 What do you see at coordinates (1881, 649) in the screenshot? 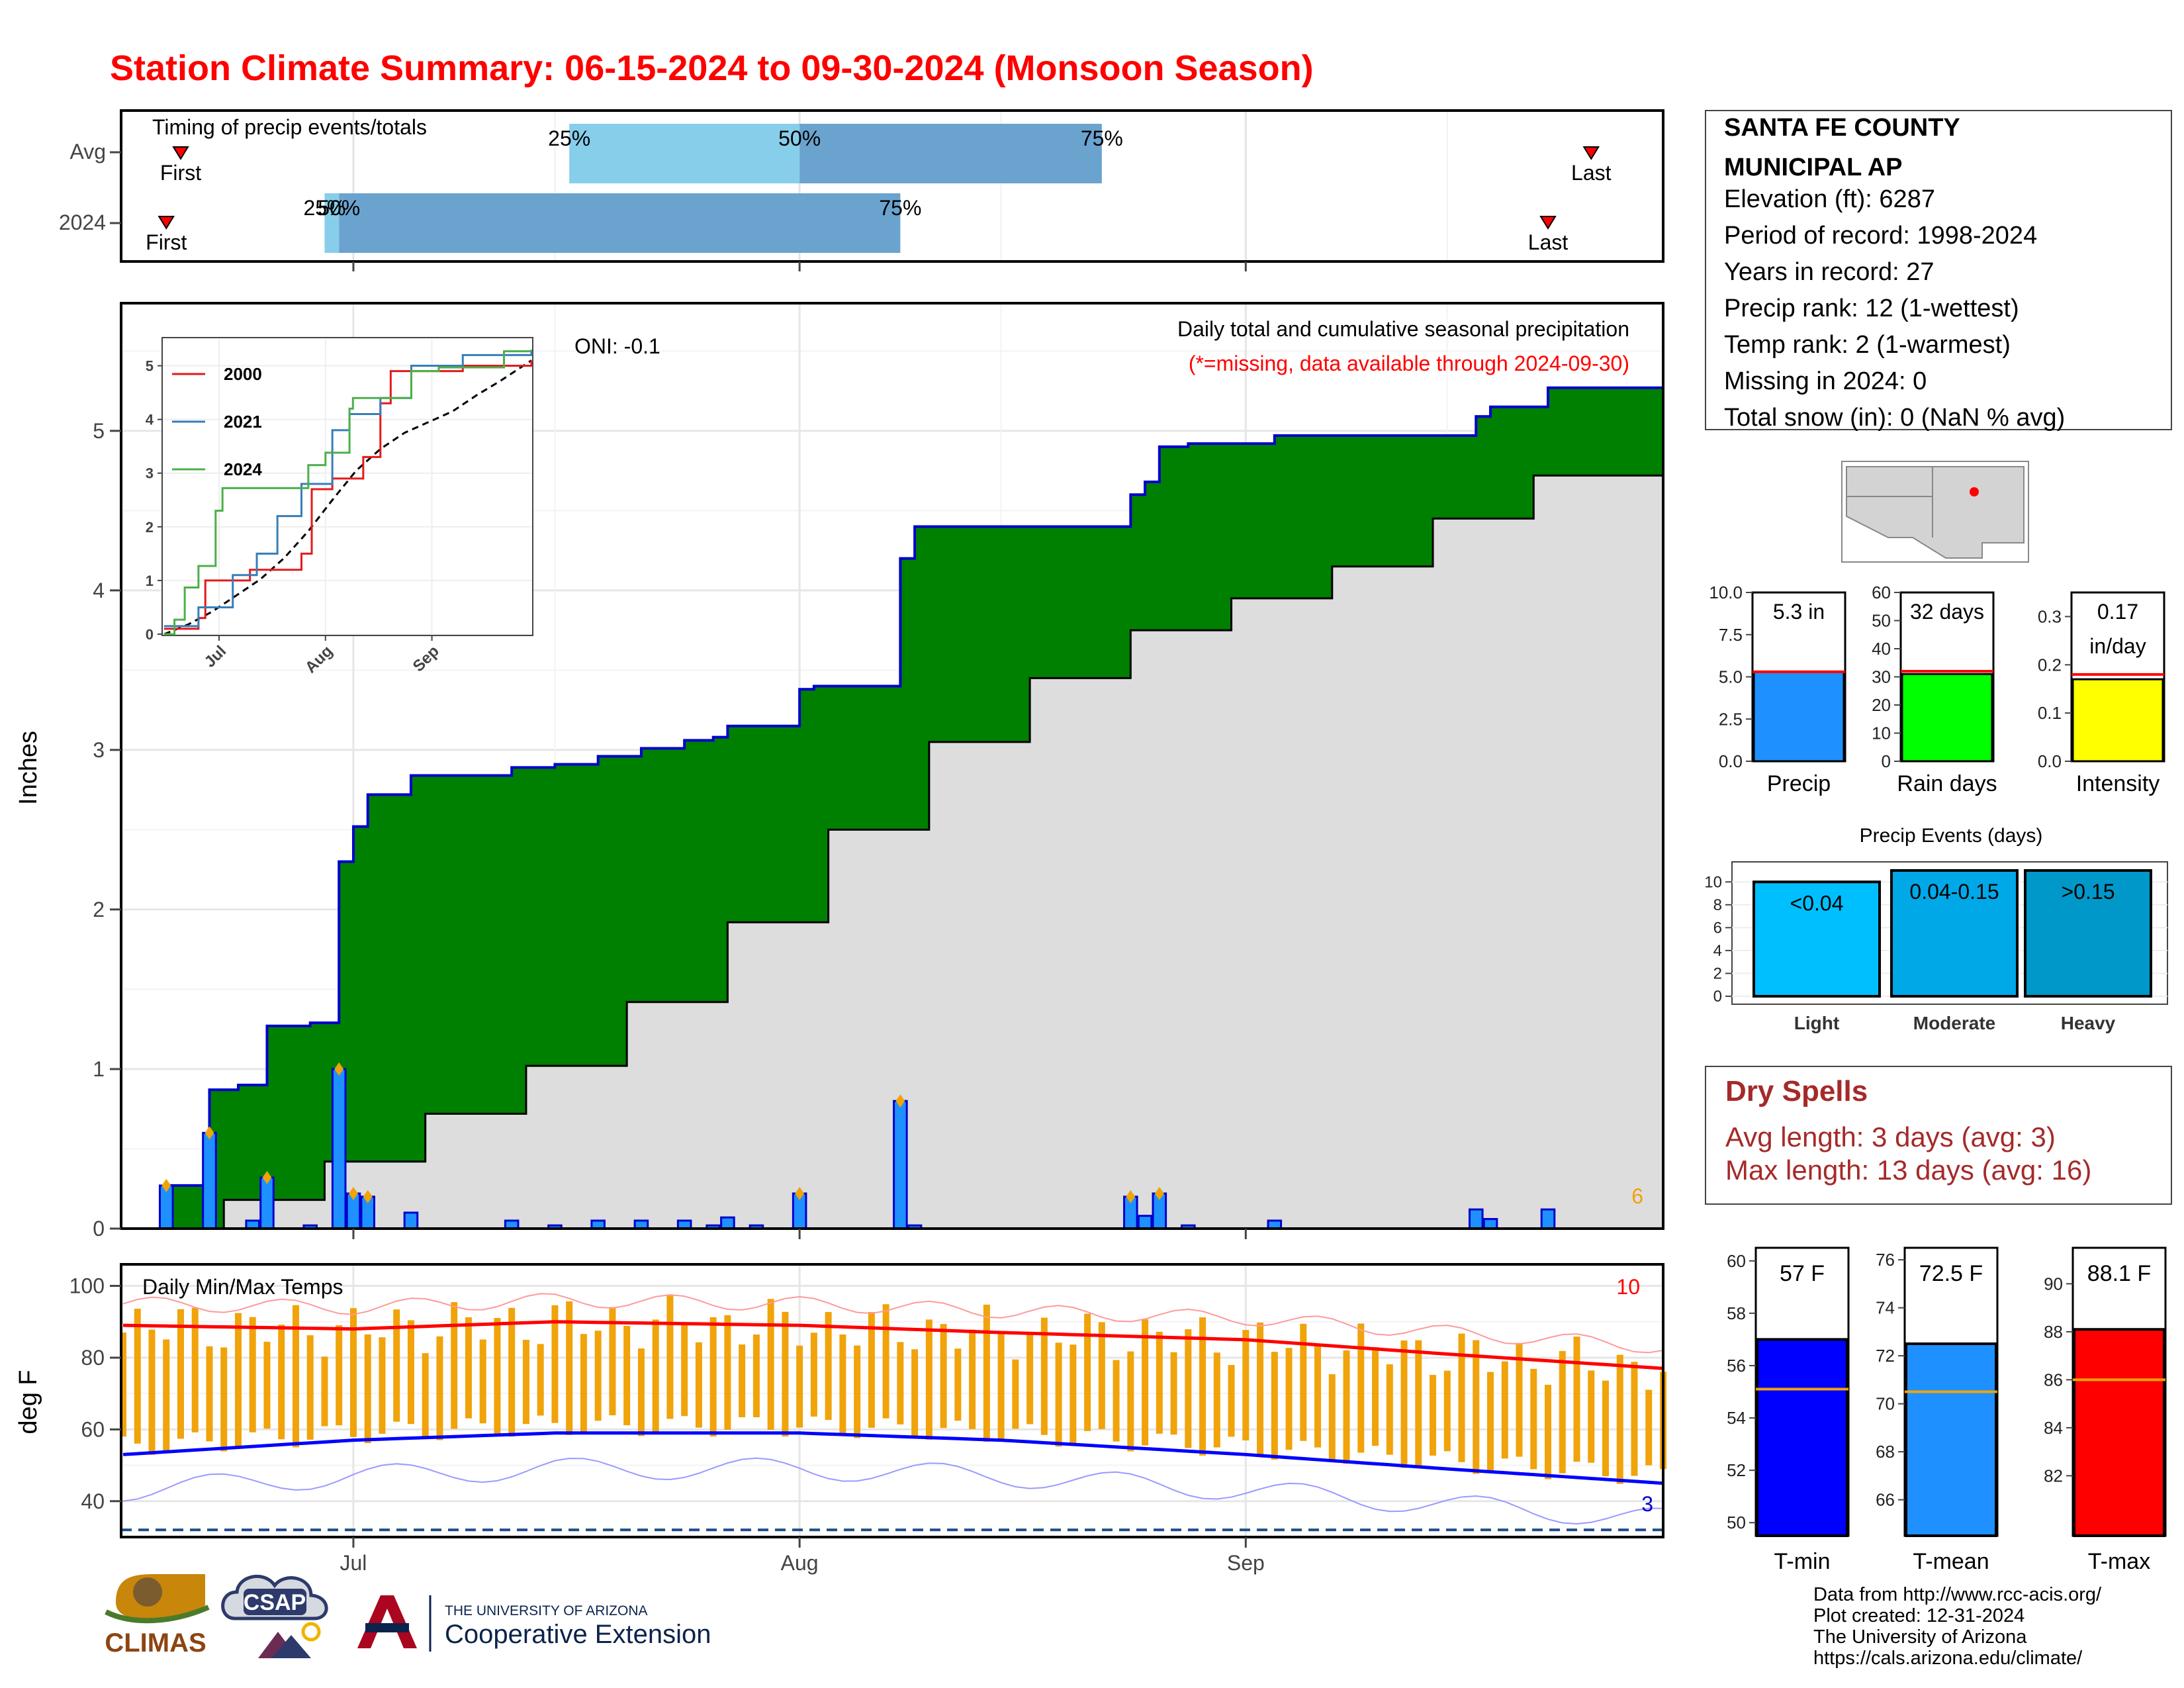
I see `mini-bar-tick-label: 40` at bounding box center [1881, 649].